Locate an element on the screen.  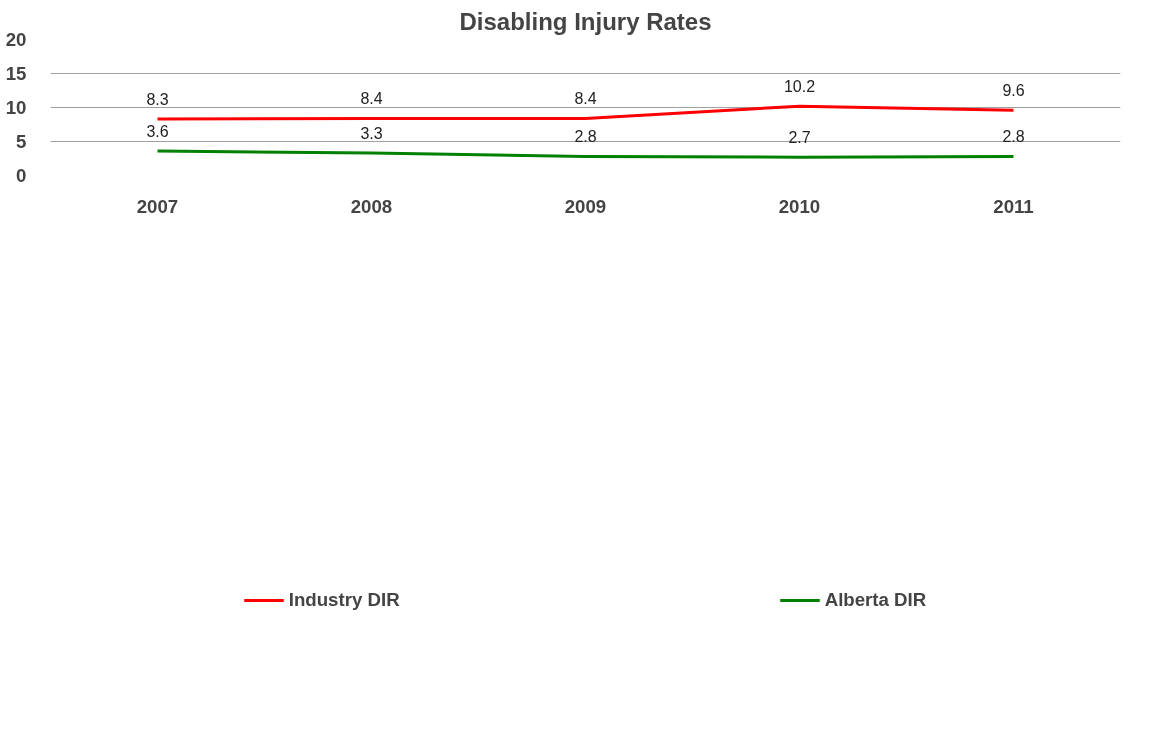
data-label: 9.6 is located at coordinates (1013, 91).